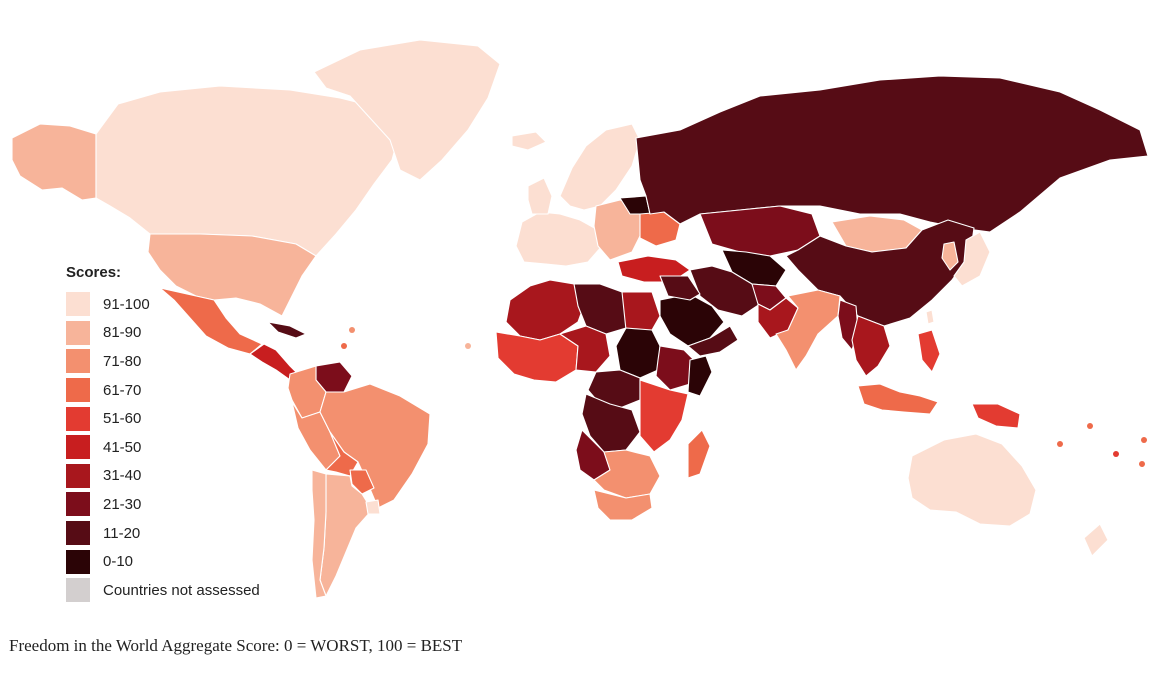 Image resolution: width=1161 pixels, height=675 pixels. What do you see at coordinates (122, 419) in the screenshot?
I see `legend-label: 51-60` at bounding box center [122, 419].